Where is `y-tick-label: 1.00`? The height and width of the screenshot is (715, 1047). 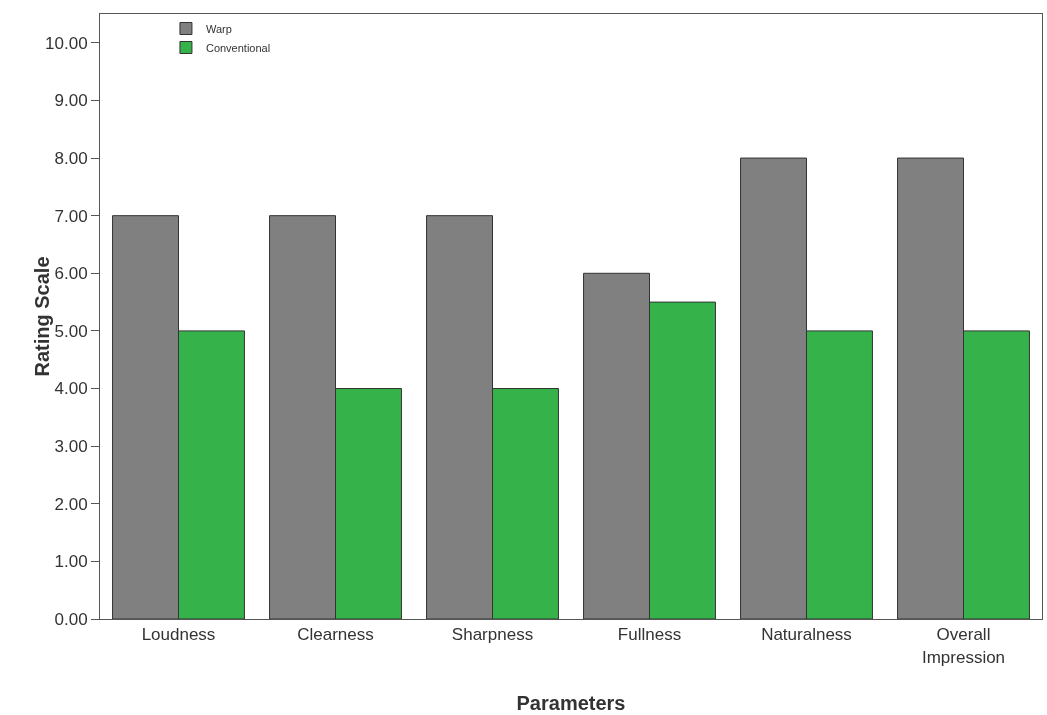 y-tick-label: 1.00 is located at coordinates (71, 562).